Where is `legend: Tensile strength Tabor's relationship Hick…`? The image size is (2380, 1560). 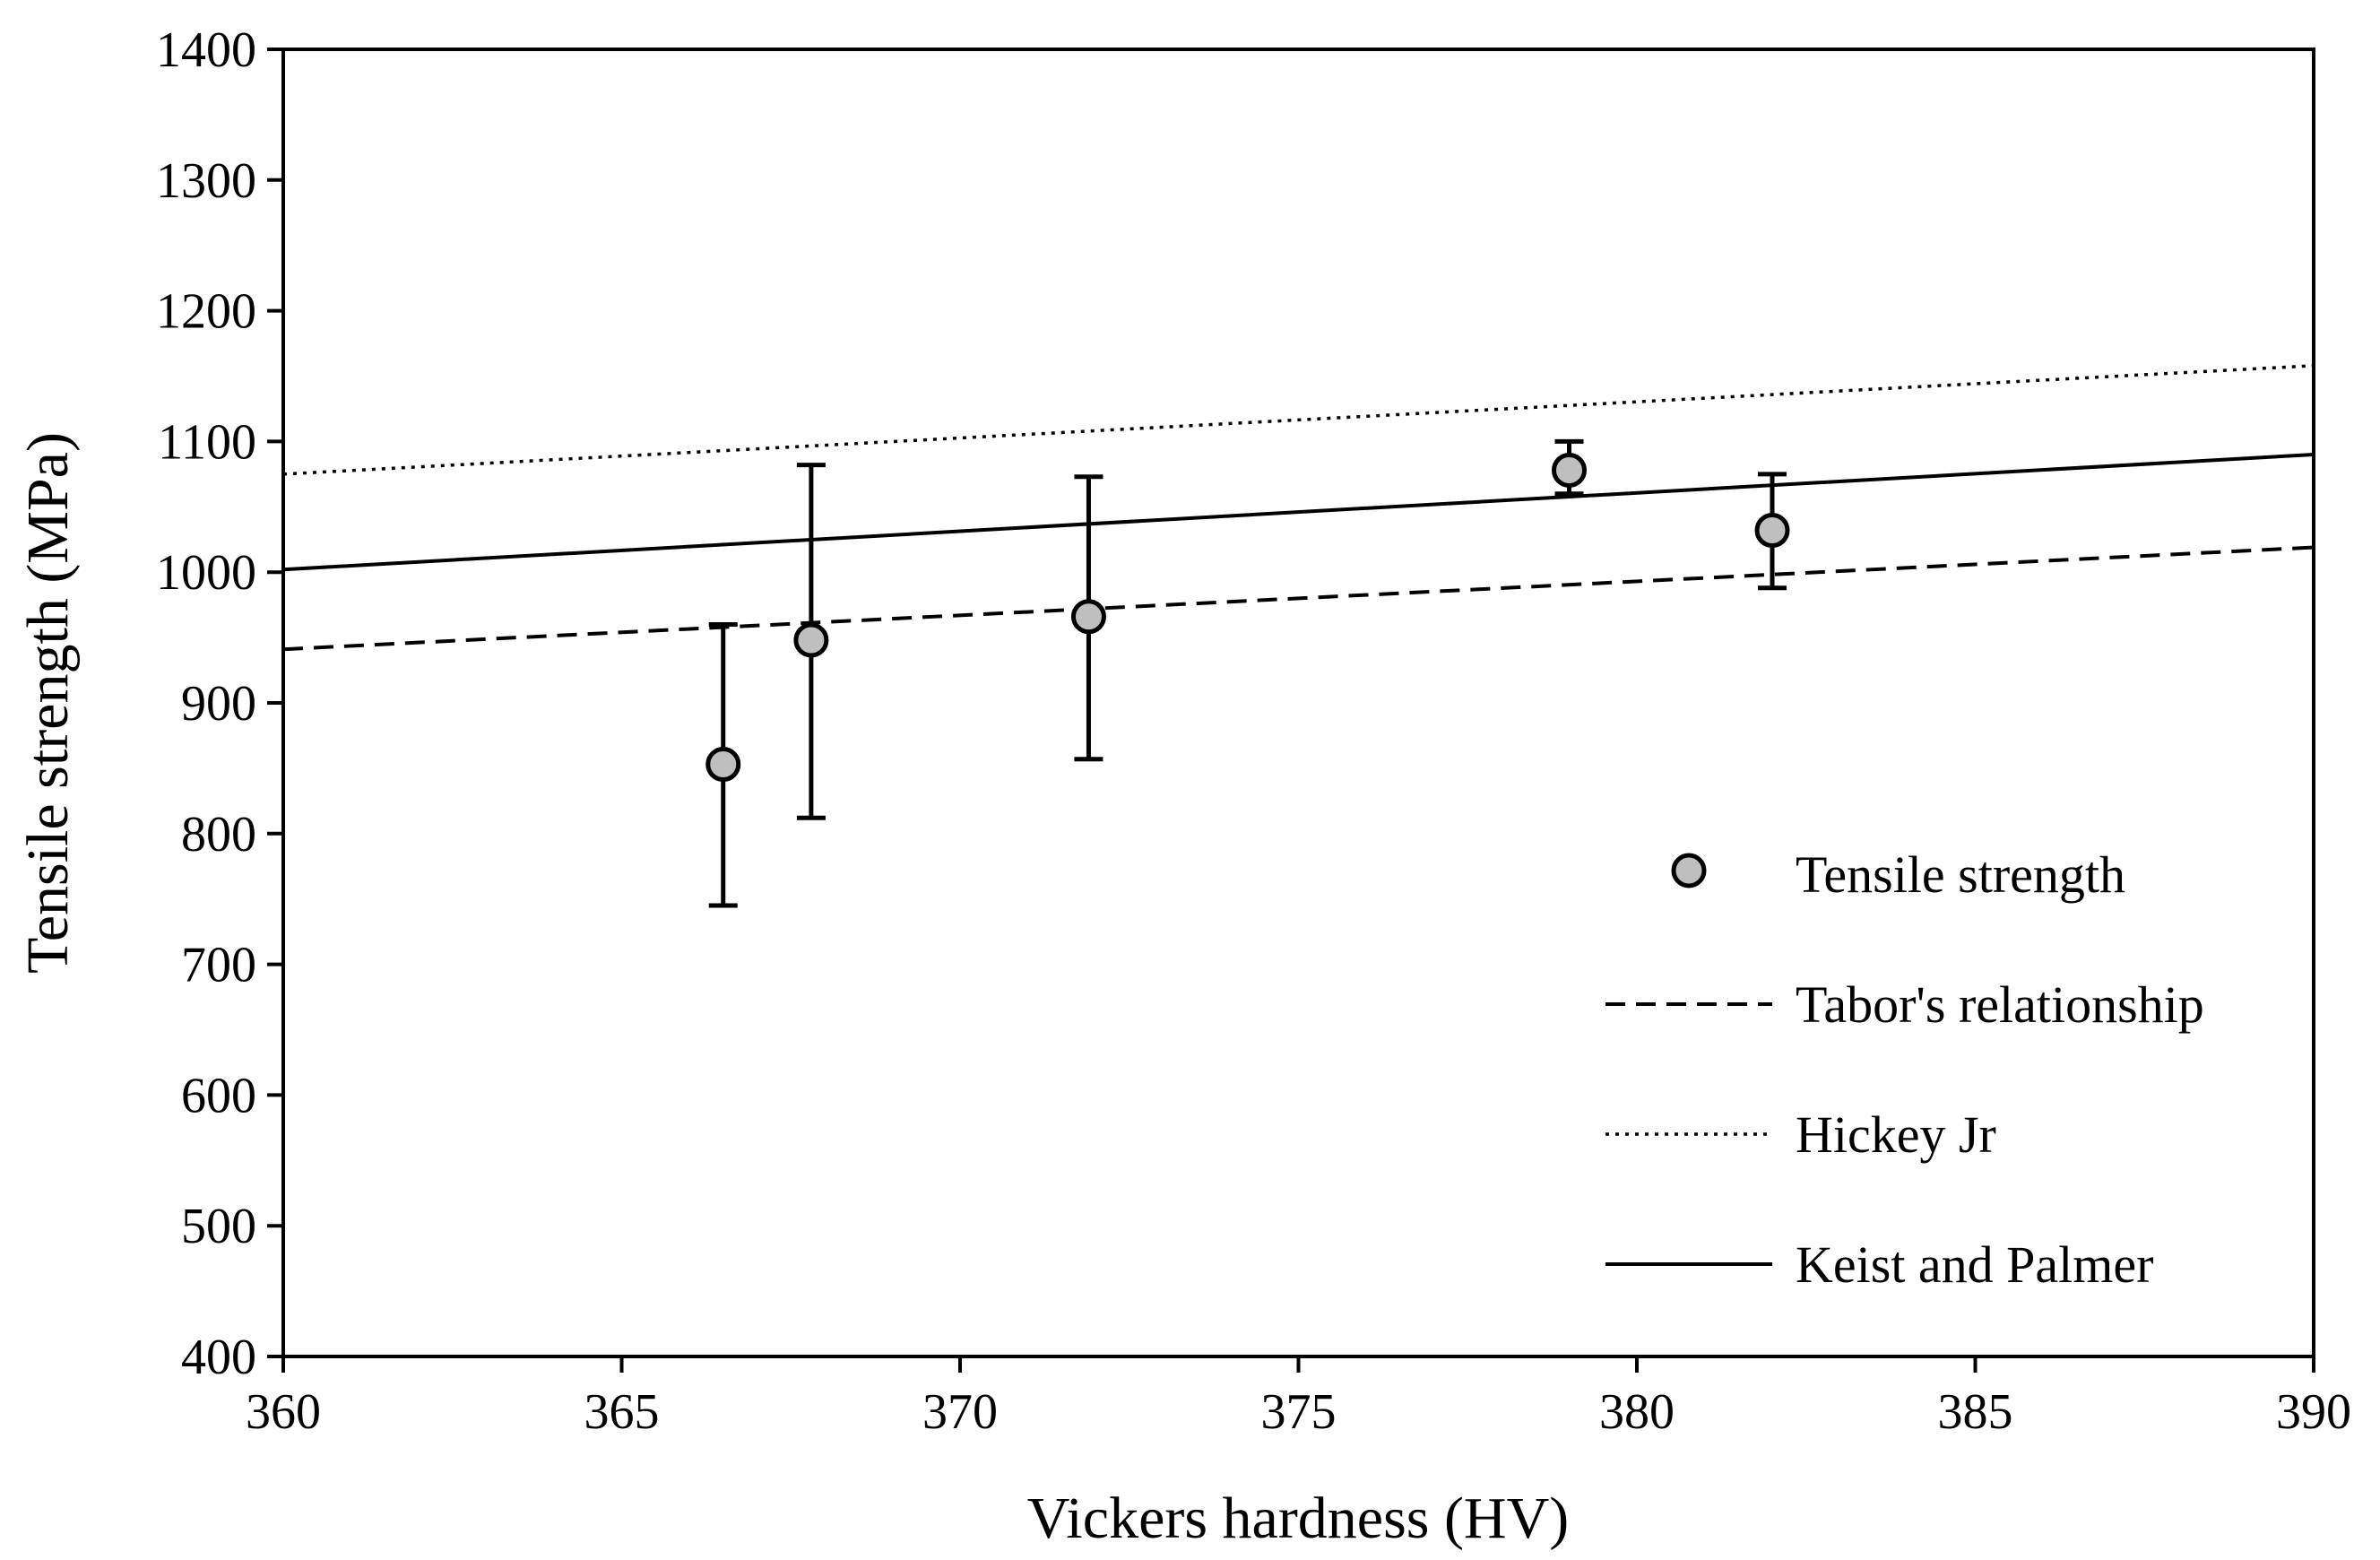
legend: Tensile strength Tabor's relationship Hick… is located at coordinates (1905, 1069).